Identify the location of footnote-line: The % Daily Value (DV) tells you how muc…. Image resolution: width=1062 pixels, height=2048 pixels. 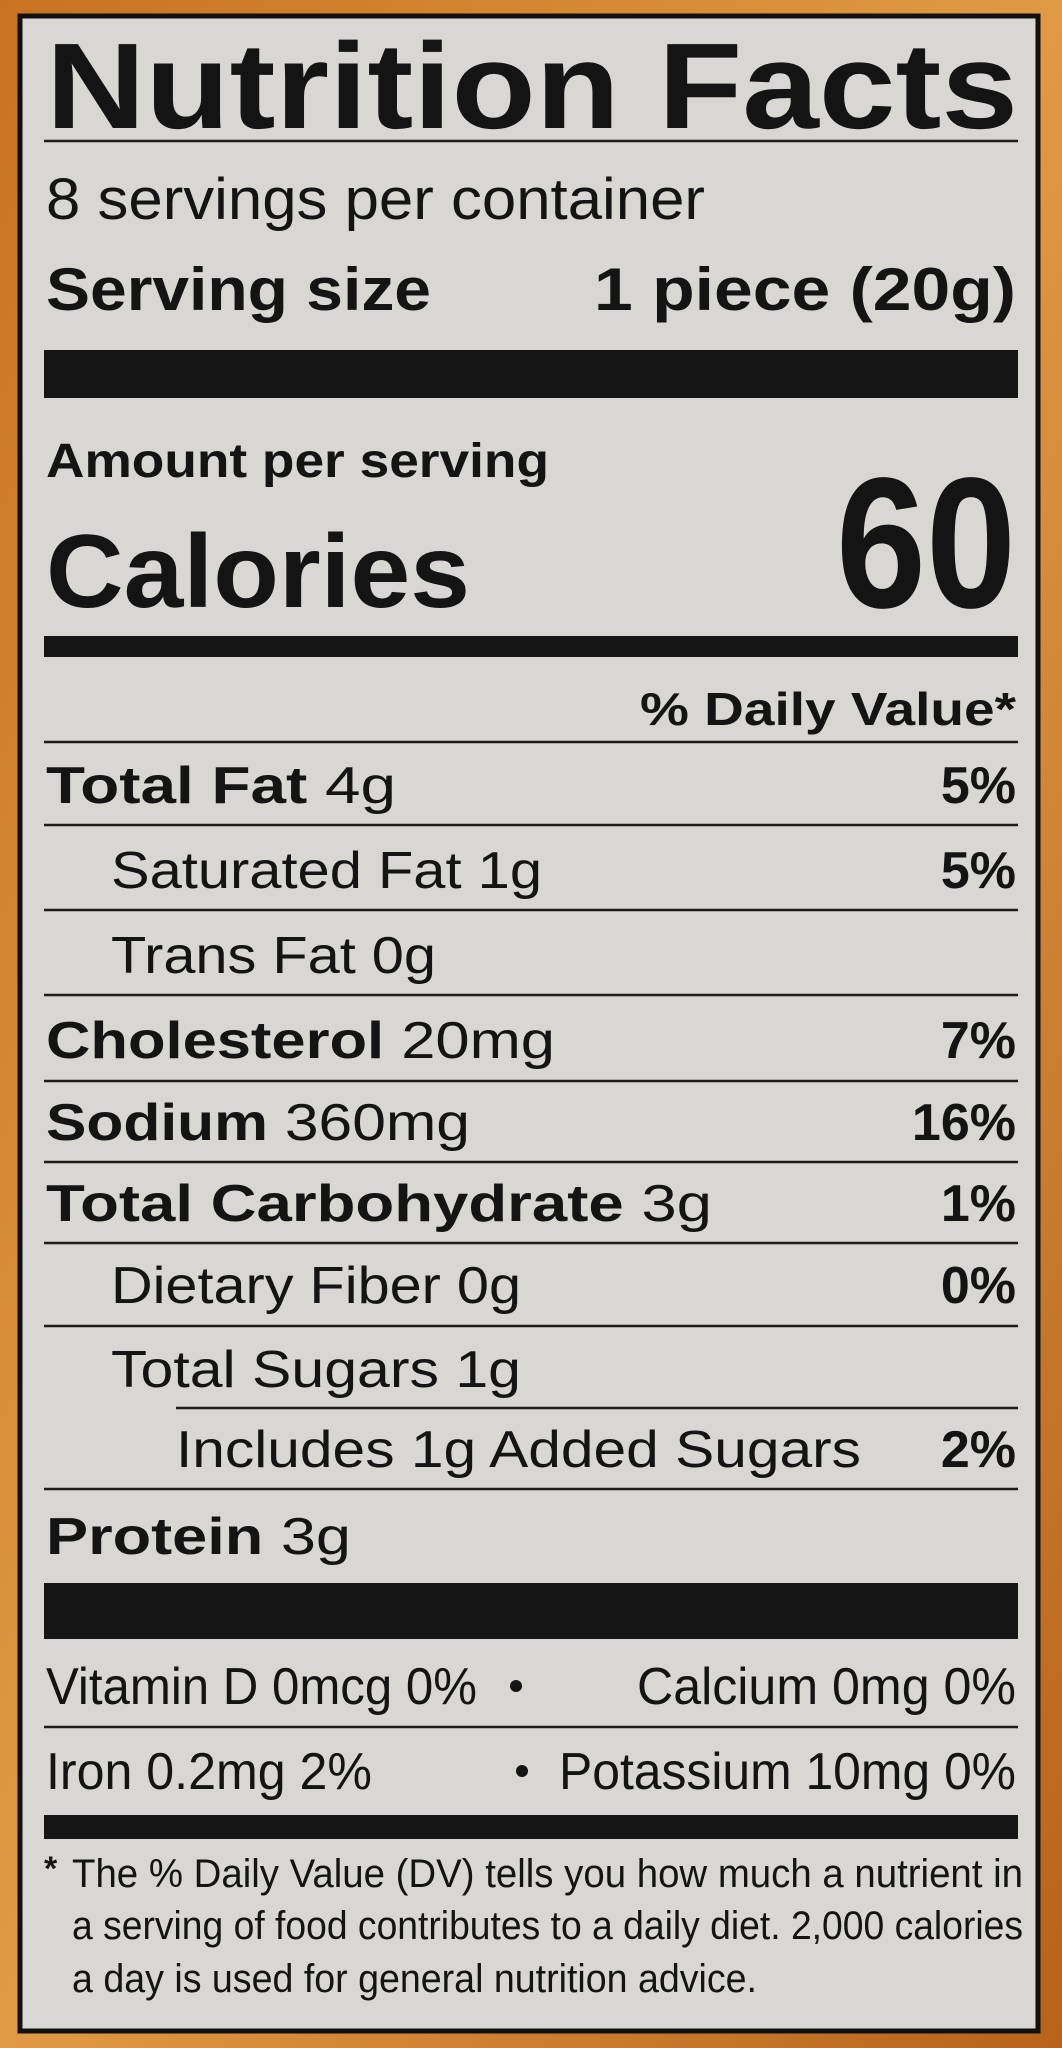
(547, 1874).